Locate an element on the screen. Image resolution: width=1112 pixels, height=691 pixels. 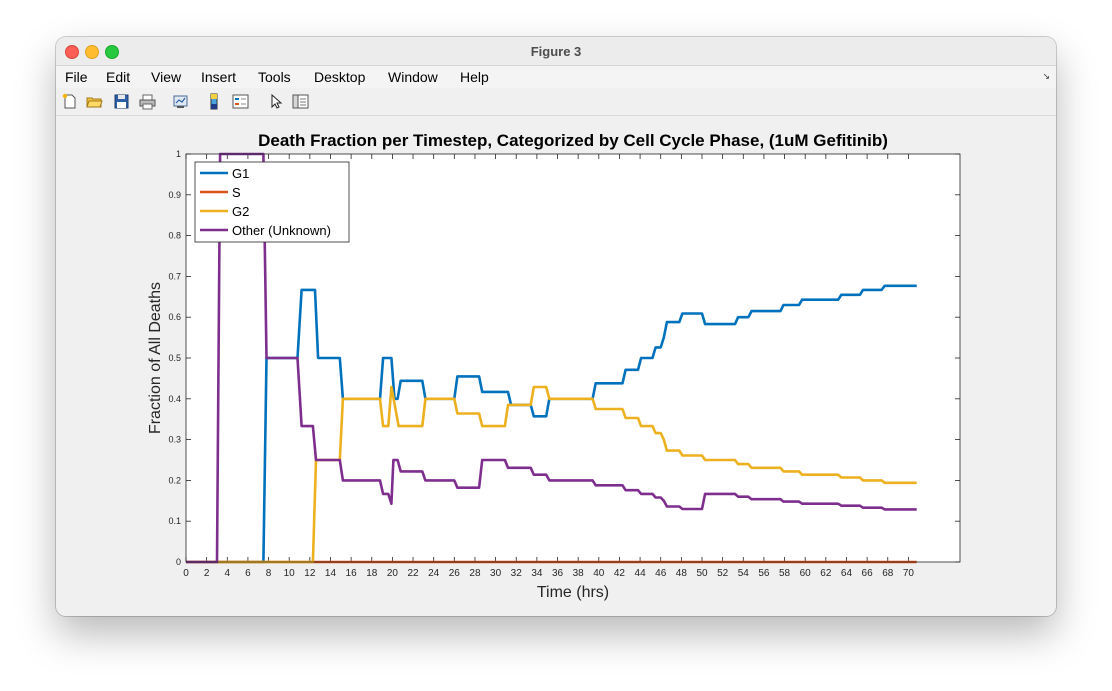
x-tick-label: 44 is located at coordinates (641, 573).